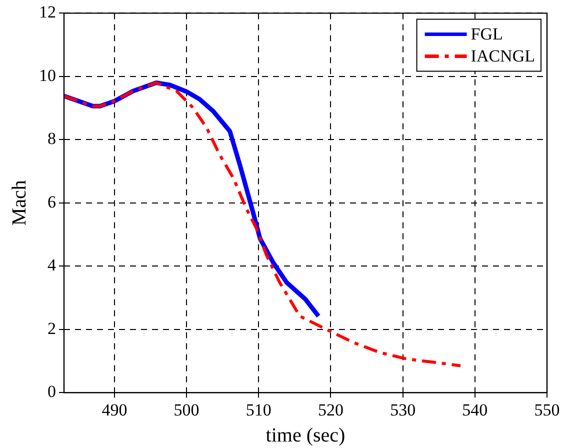 The image size is (563, 448). I want to click on x-tick-label: 510, so click(259, 410).